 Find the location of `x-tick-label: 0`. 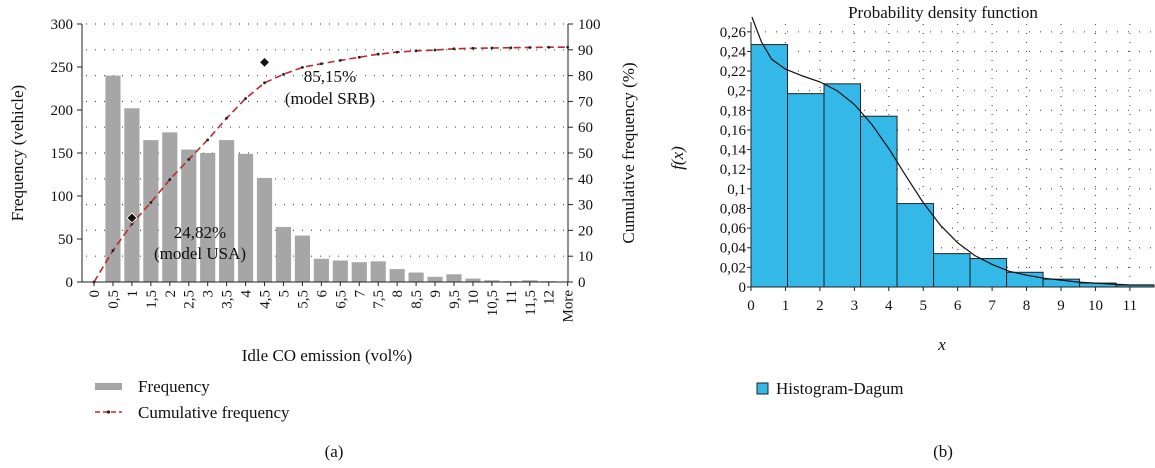

x-tick-label: 0 is located at coordinates (95, 294).